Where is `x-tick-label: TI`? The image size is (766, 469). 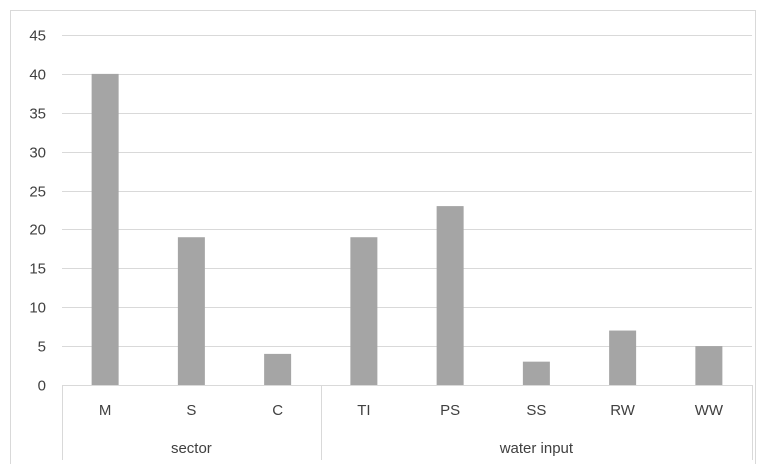
x-tick-label: TI is located at coordinates (363, 410).